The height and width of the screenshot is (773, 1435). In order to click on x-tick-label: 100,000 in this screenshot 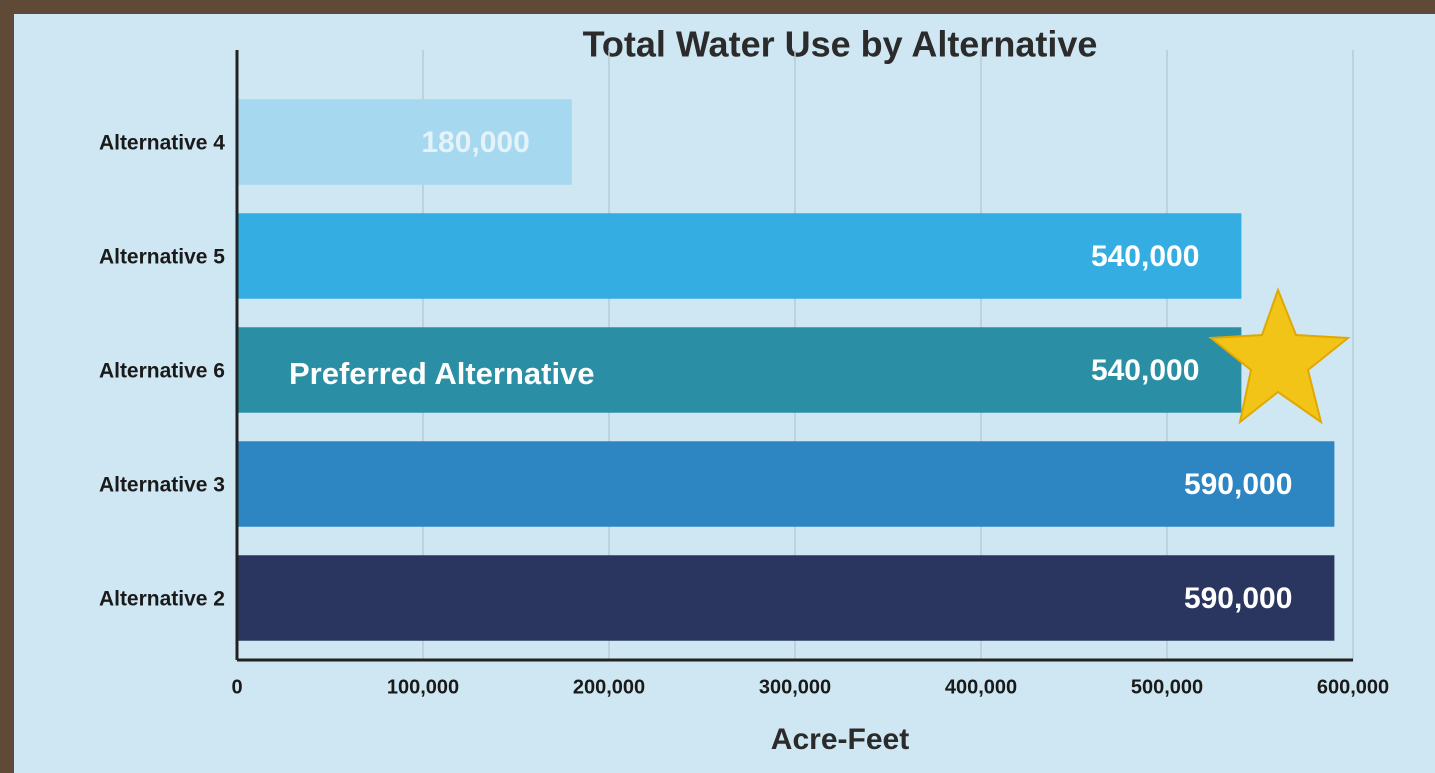, I will do `click(423, 687)`.